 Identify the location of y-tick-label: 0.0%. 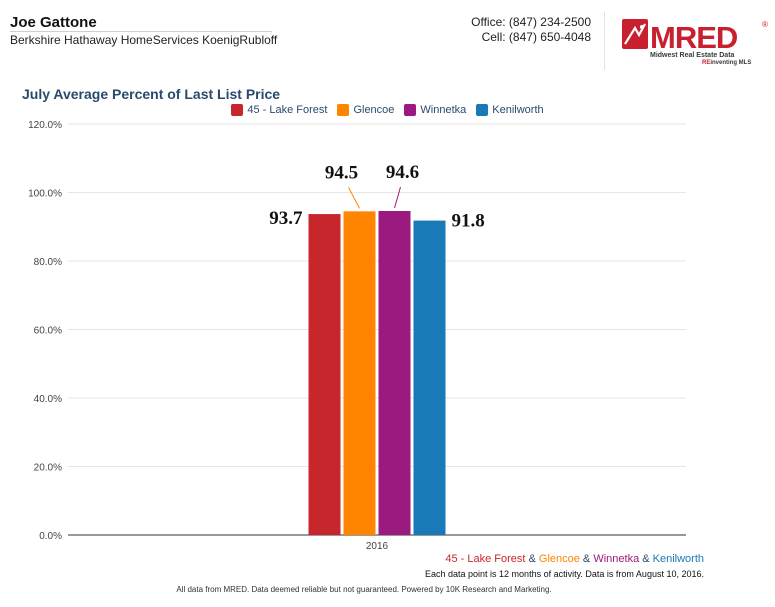
(50, 536).